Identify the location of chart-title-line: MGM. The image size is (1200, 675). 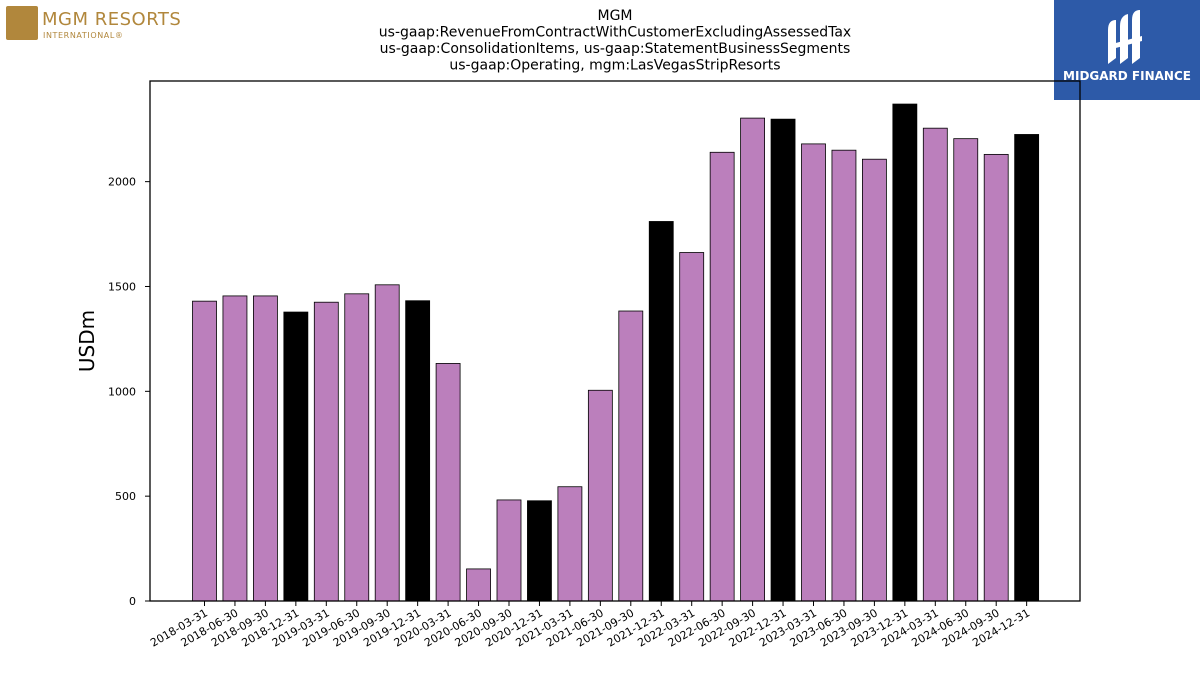
(614, 16).